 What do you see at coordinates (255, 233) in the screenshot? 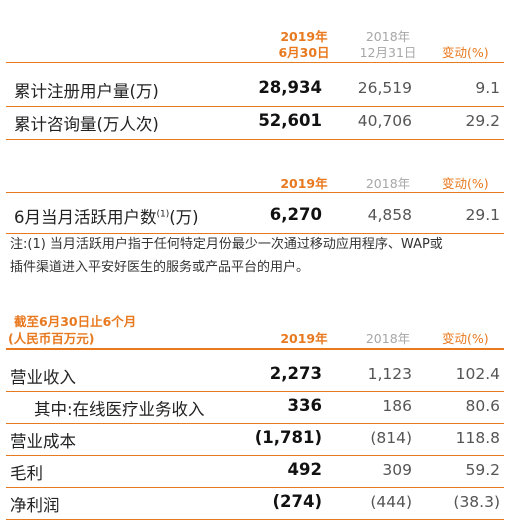
I see `t2-bottom-rule` at bounding box center [255, 233].